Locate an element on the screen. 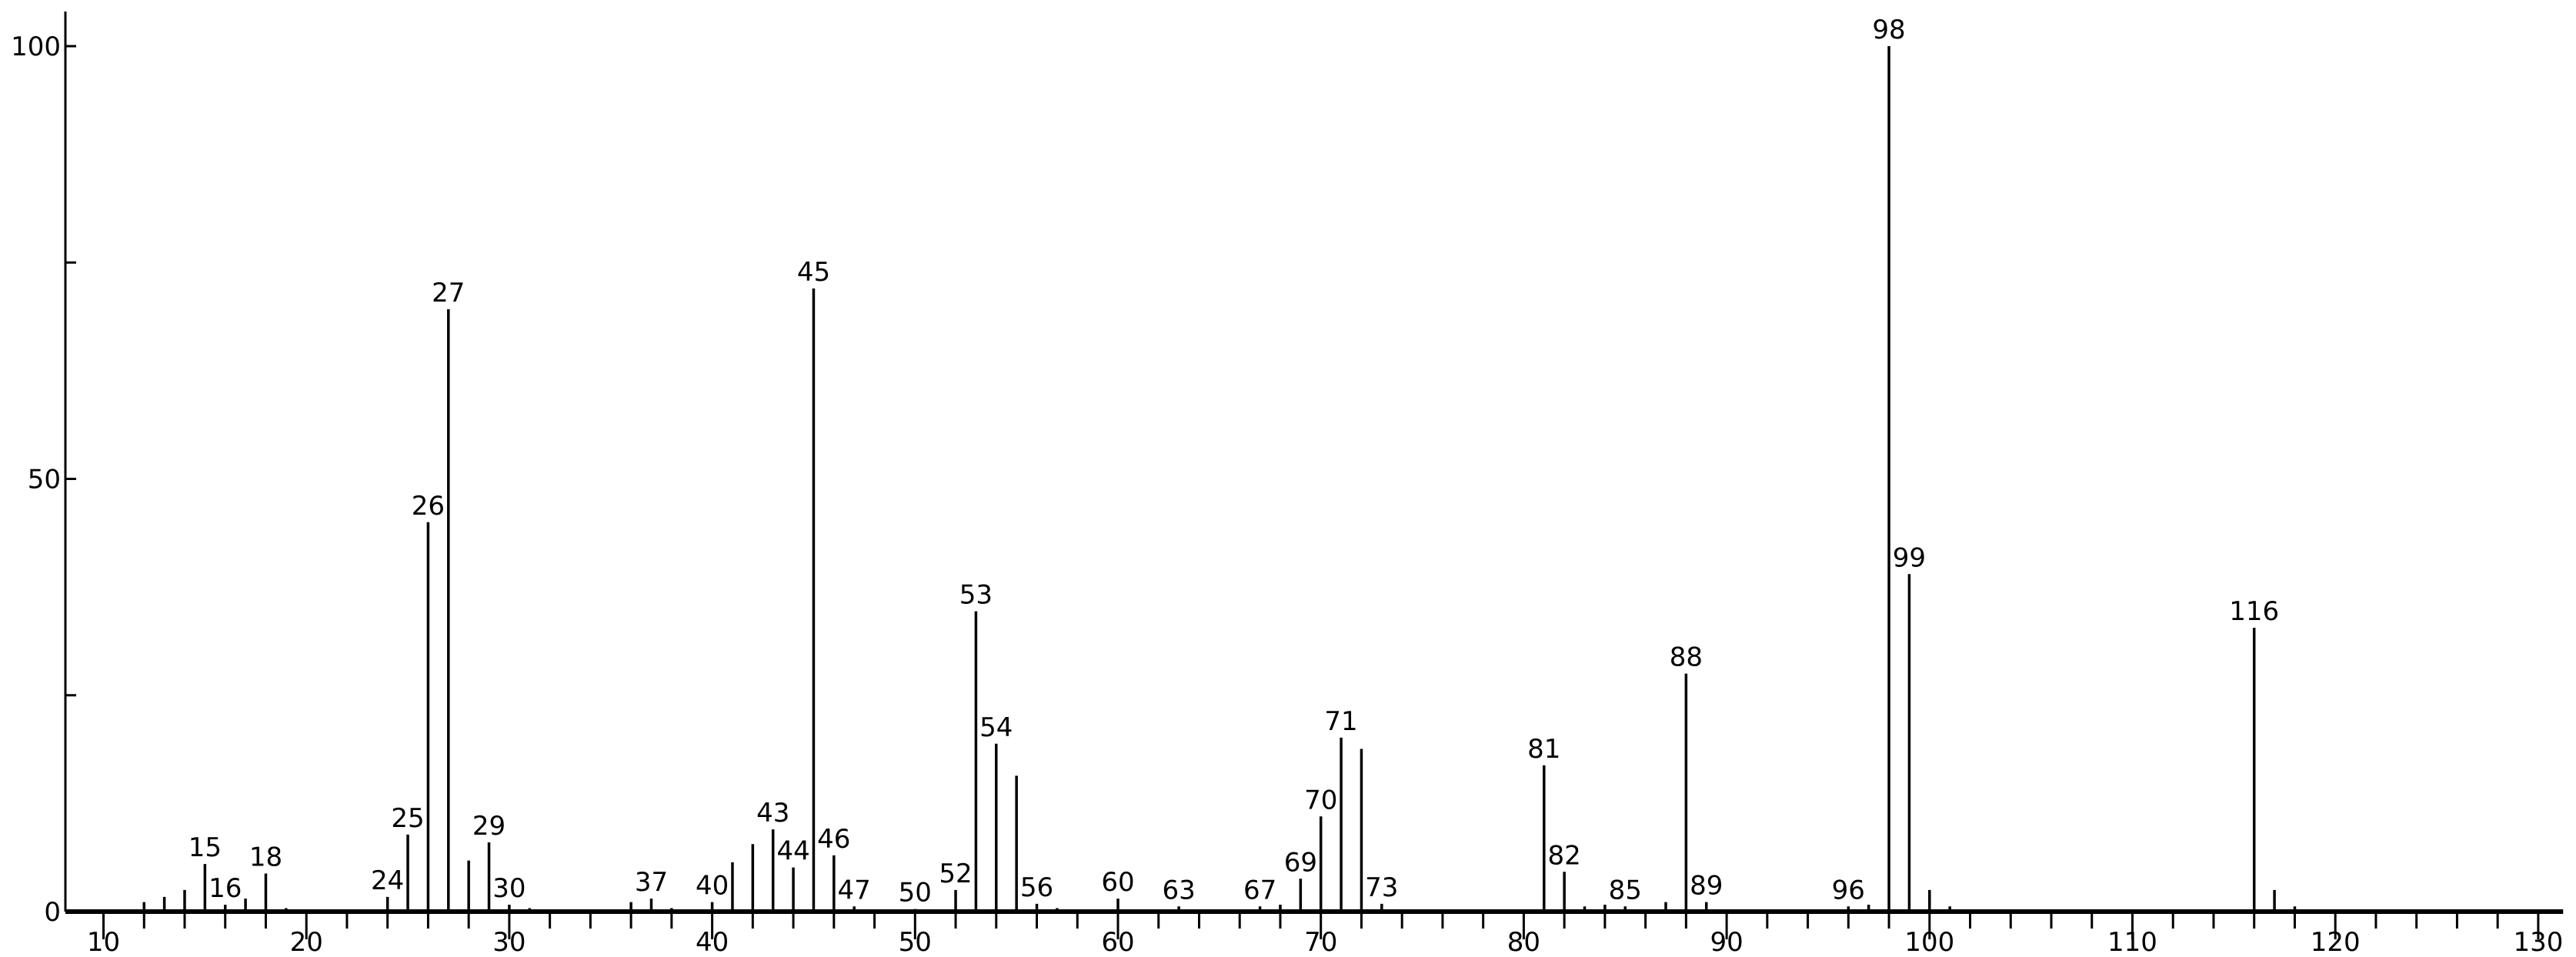 The height and width of the screenshot is (957, 2576). peak-label-88: 88 is located at coordinates (1686, 658).